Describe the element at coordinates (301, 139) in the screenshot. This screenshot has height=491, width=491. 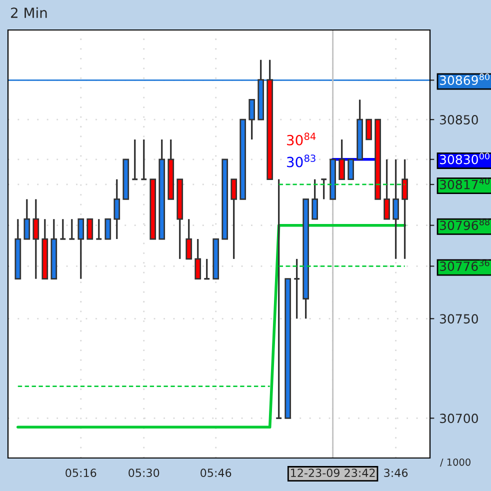
I see `annotation: 30$^{84}$` at that location.